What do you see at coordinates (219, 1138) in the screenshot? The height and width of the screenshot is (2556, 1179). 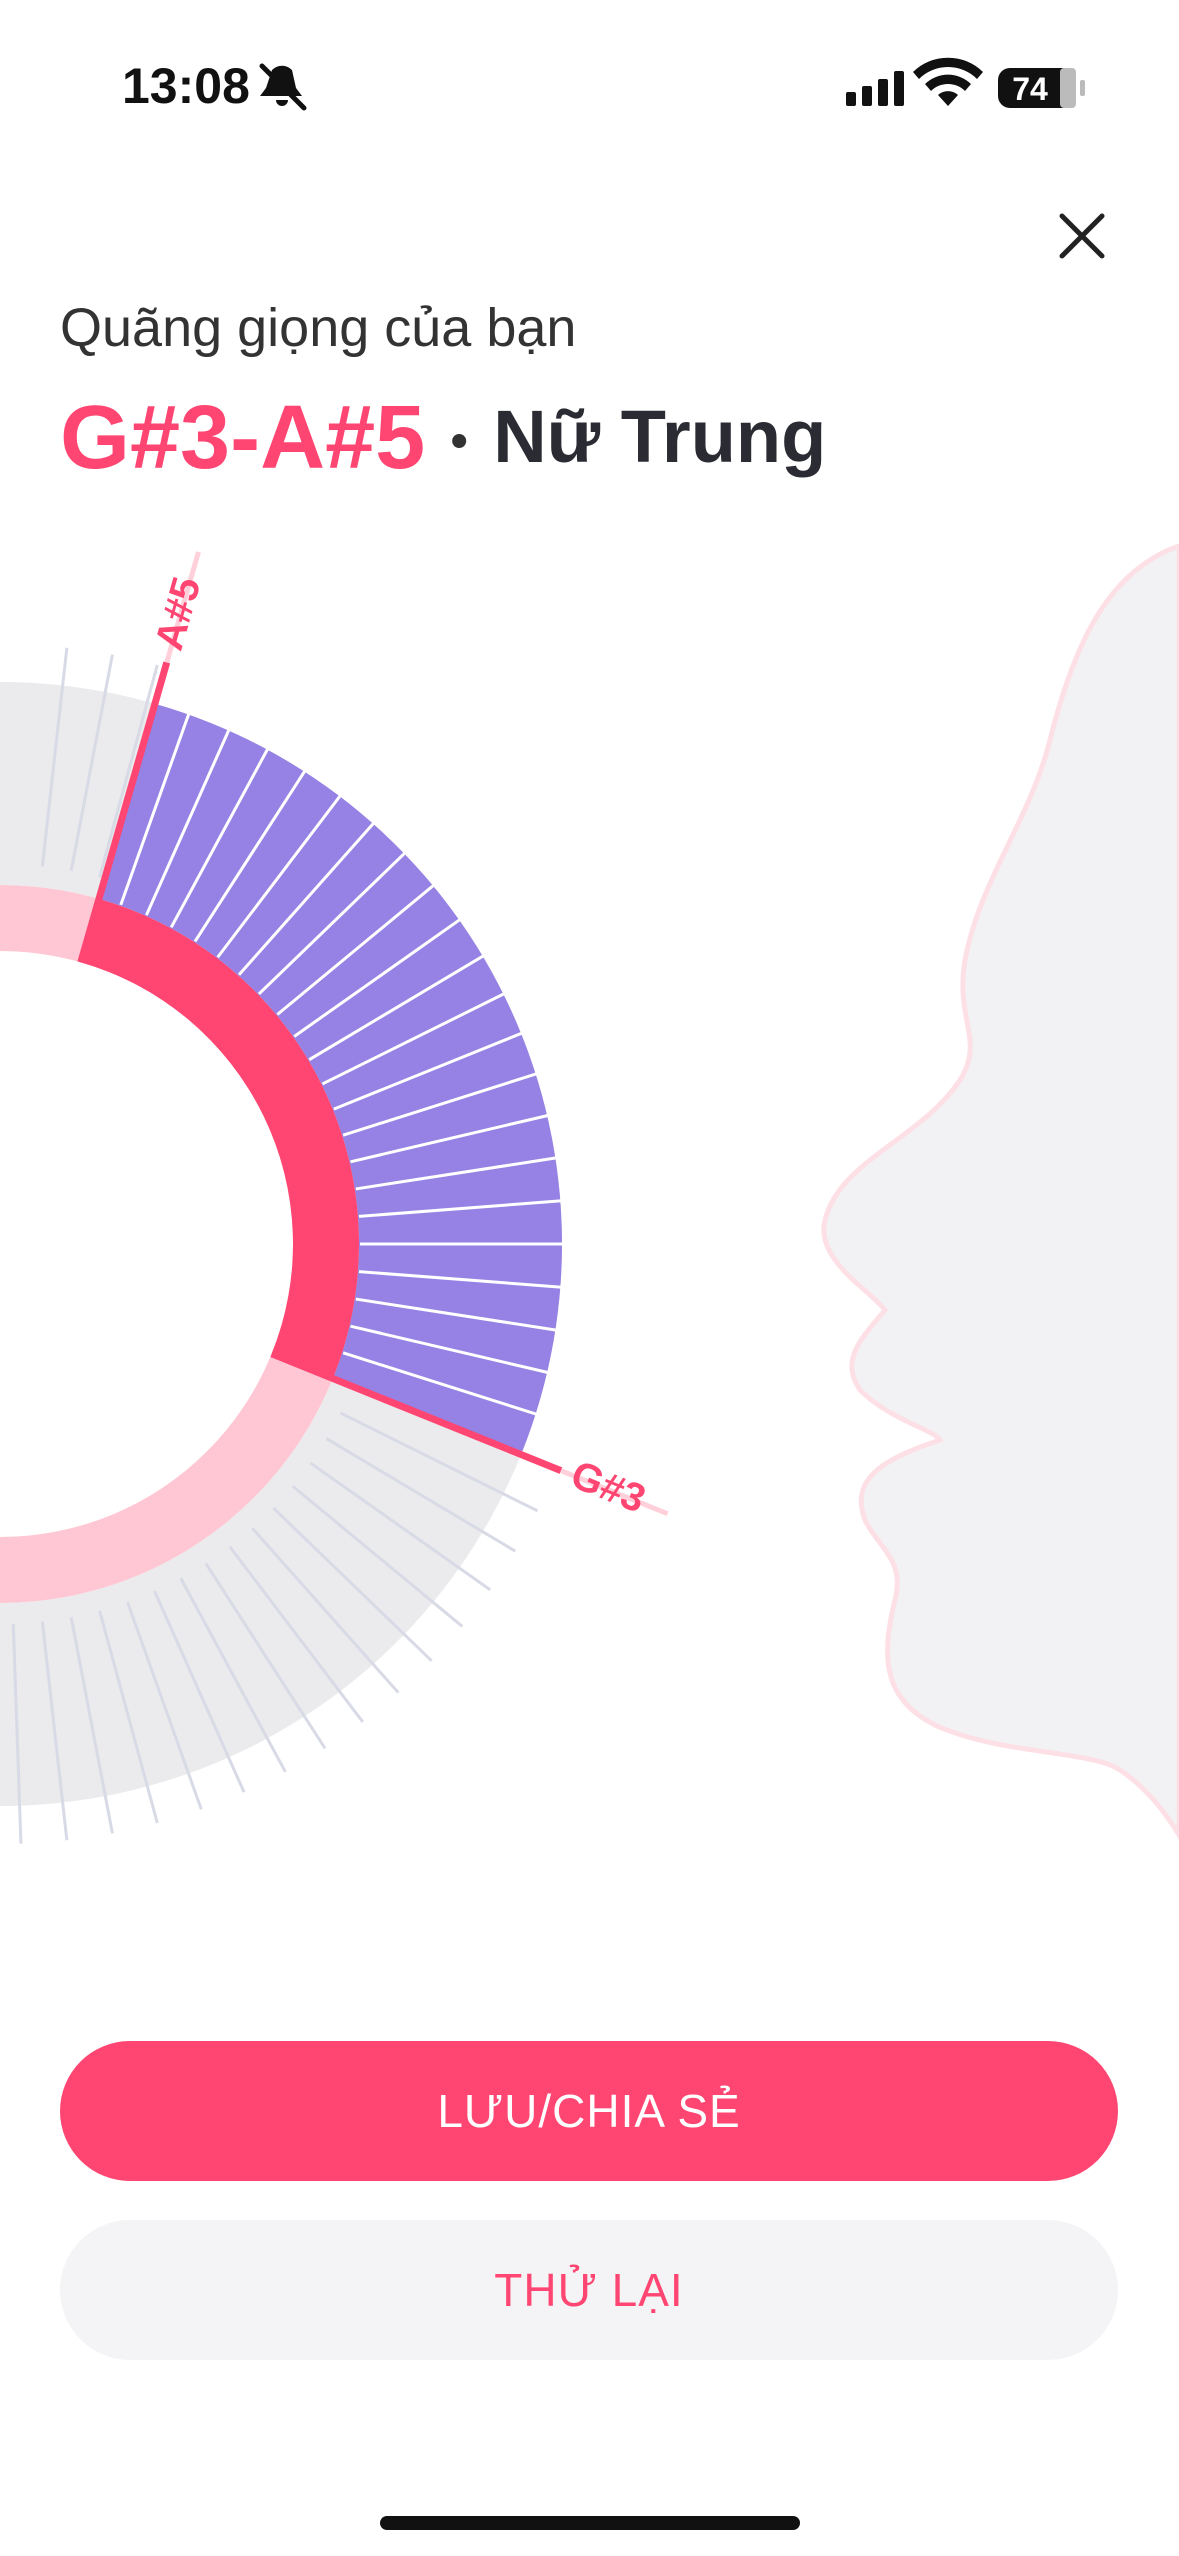 I see `inner-ring-active` at bounding box center [219, 1138].